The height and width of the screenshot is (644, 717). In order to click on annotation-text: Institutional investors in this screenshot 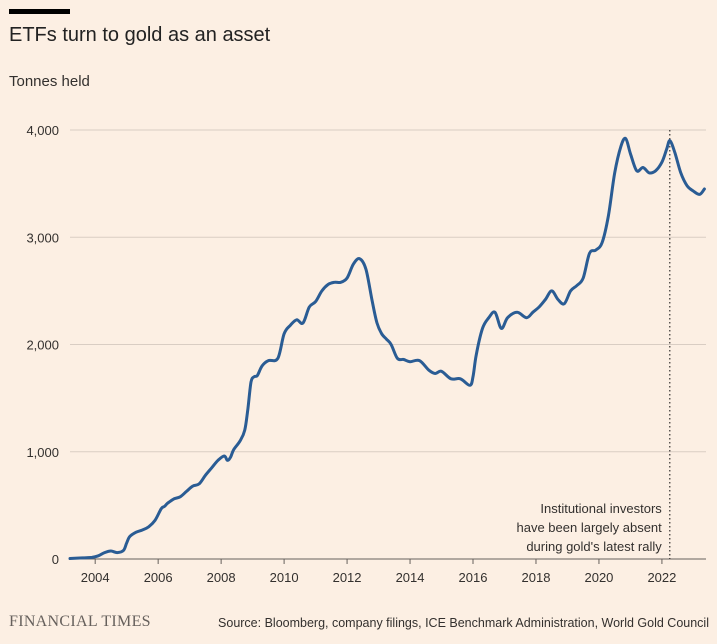, I will do `click(601, 508)`.